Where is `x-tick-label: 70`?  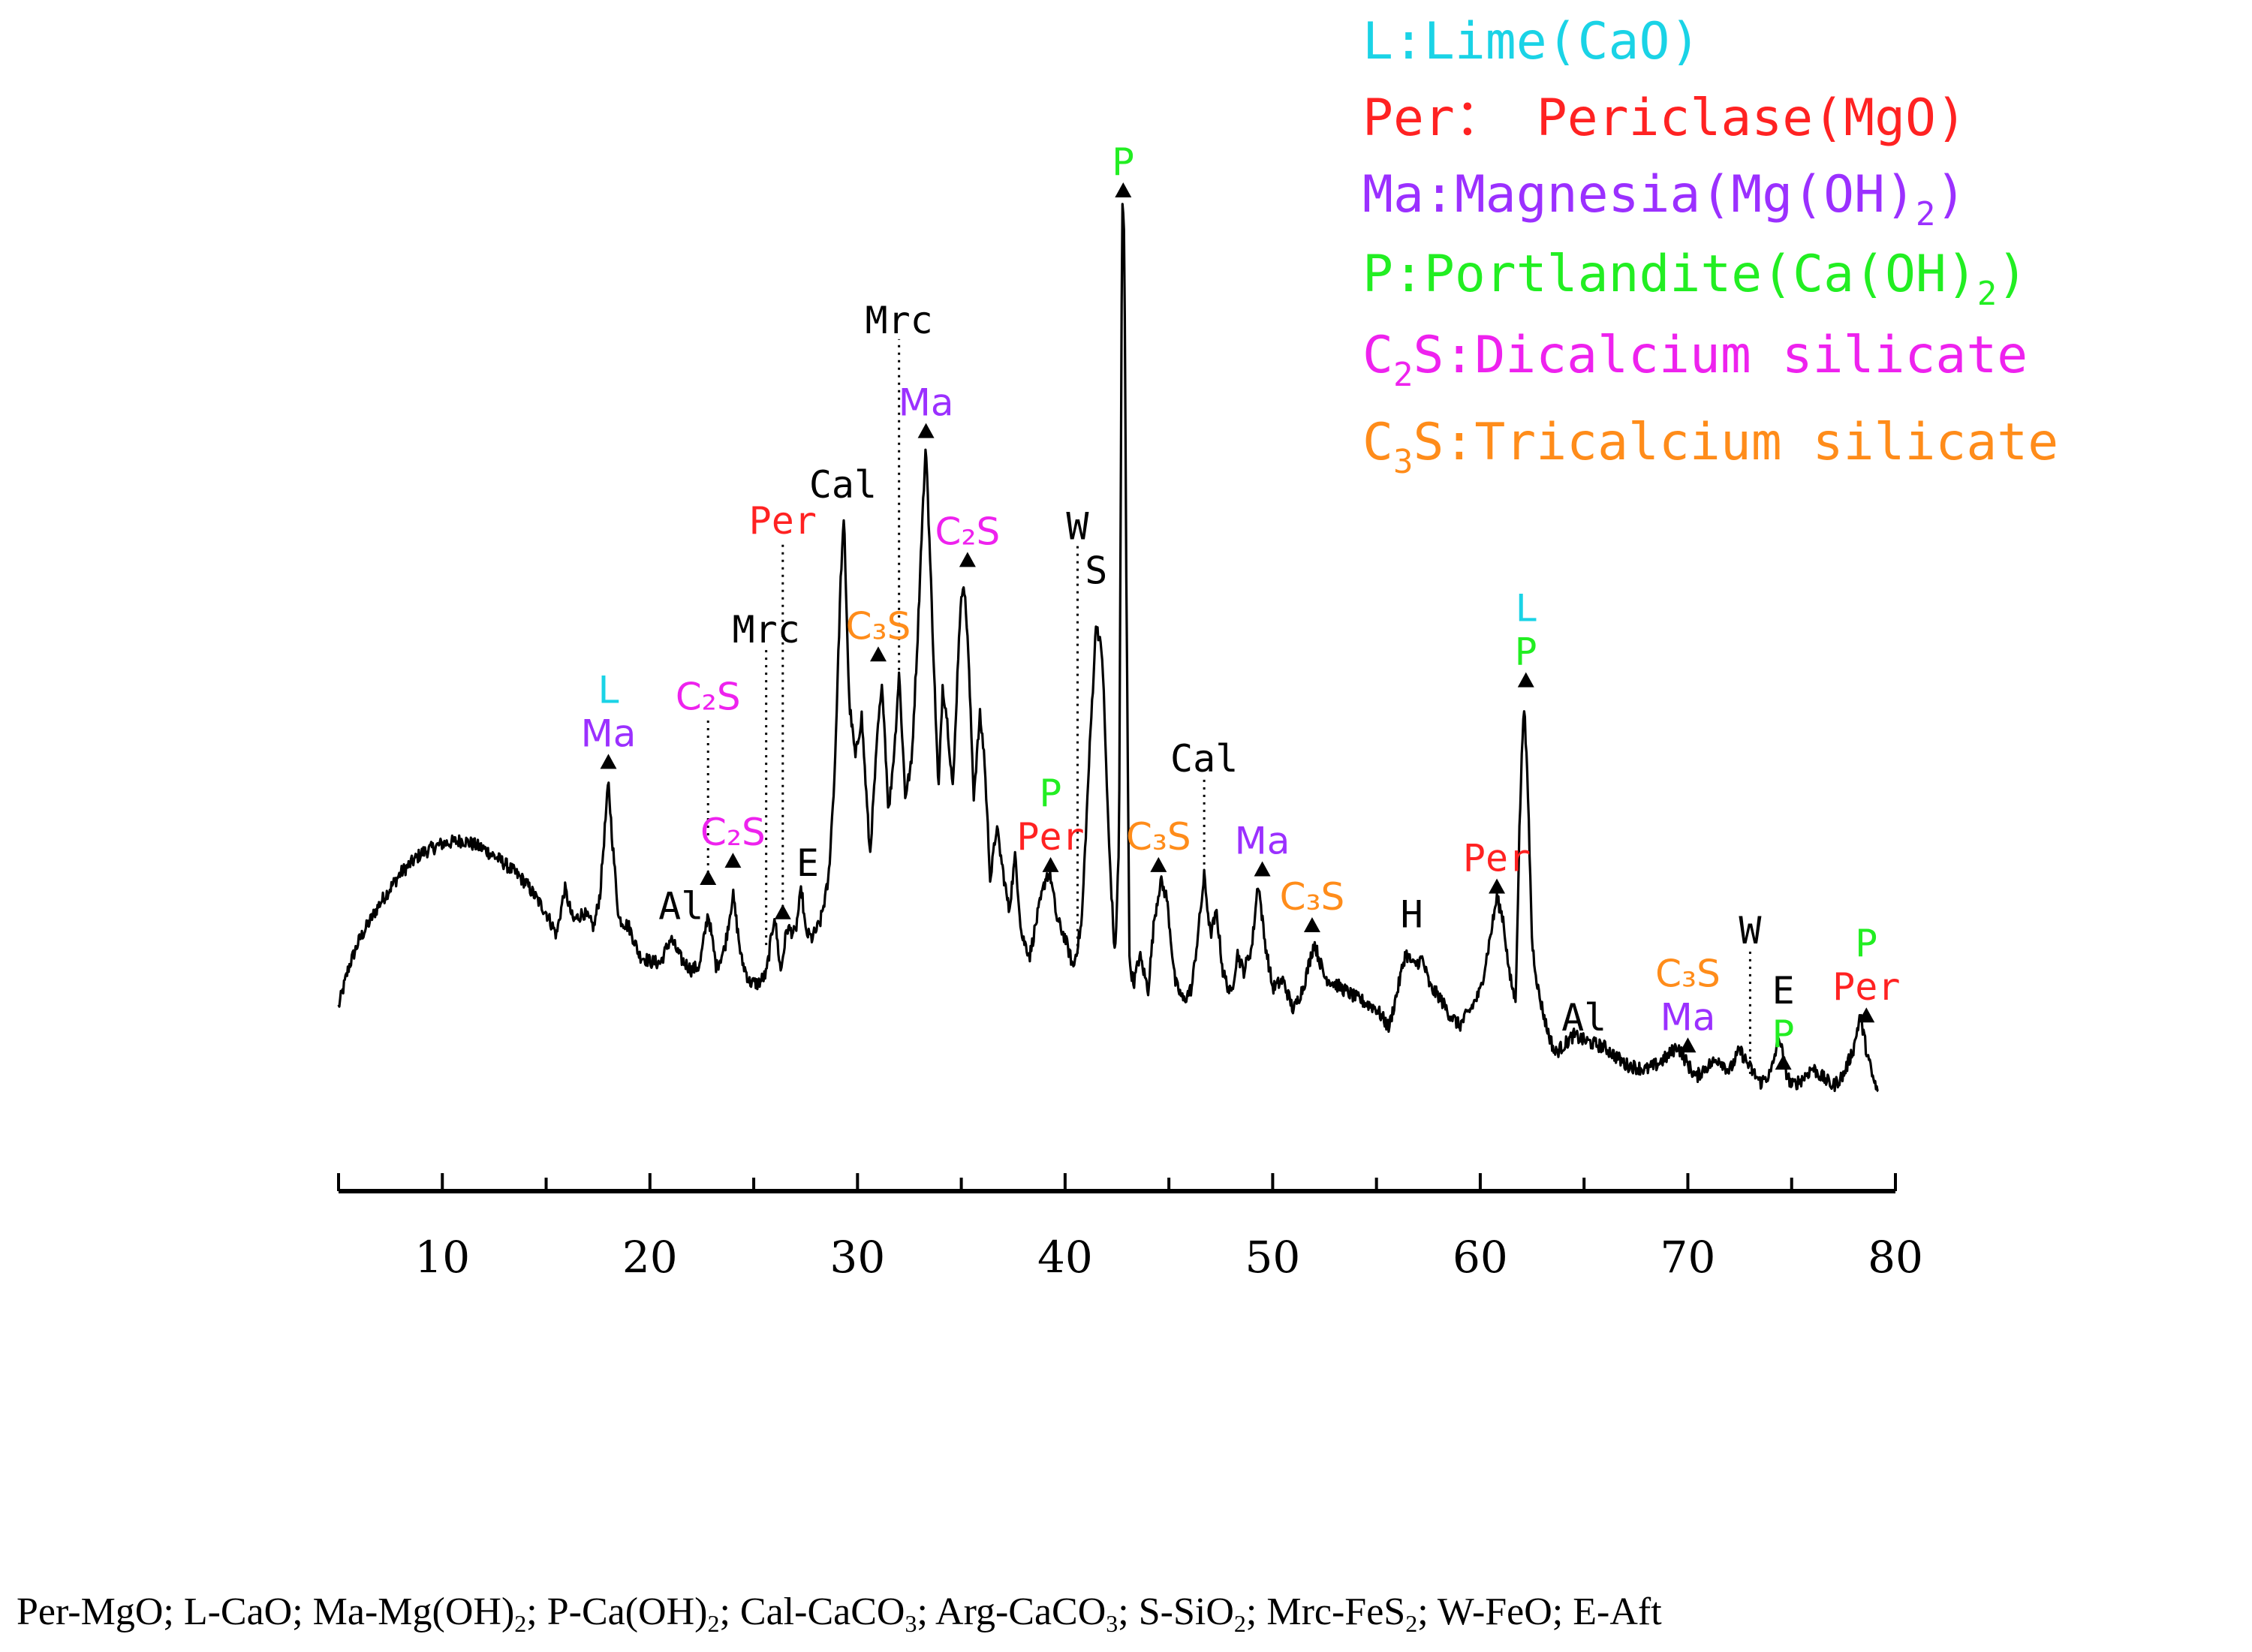
x-tick-label: 70 is located at coordinates (1688, 1257).